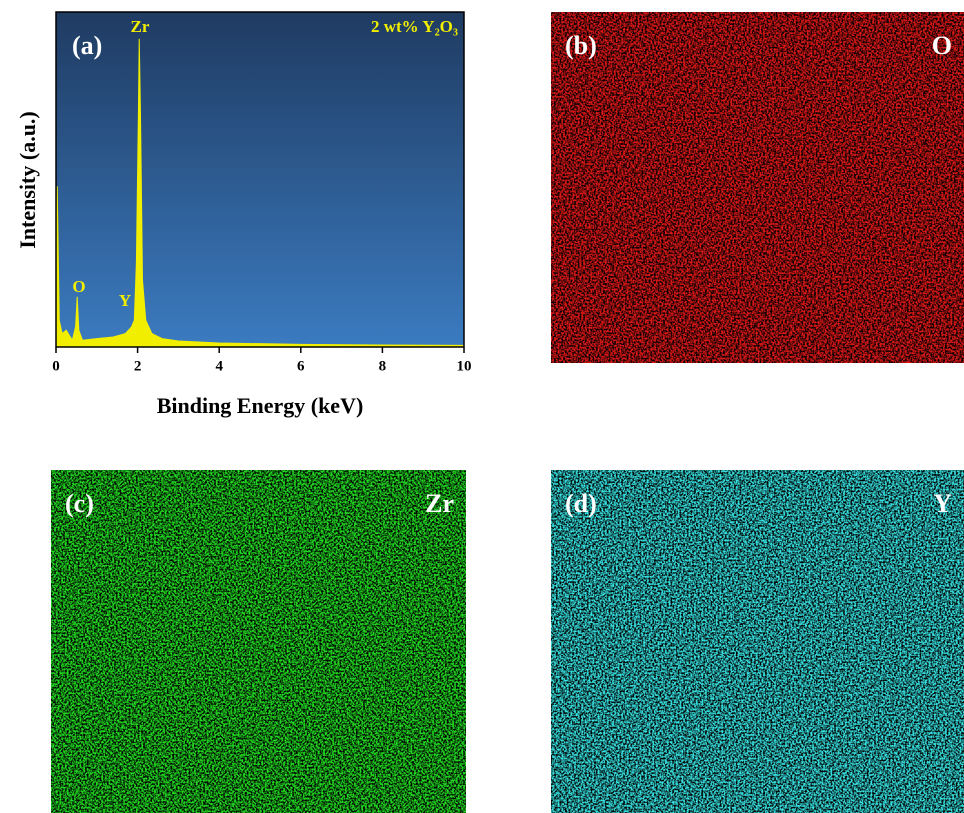 Image resolution: width=964 pixels, height=813 pixels. I want to click on panel-label: (c), so click(79, 503).